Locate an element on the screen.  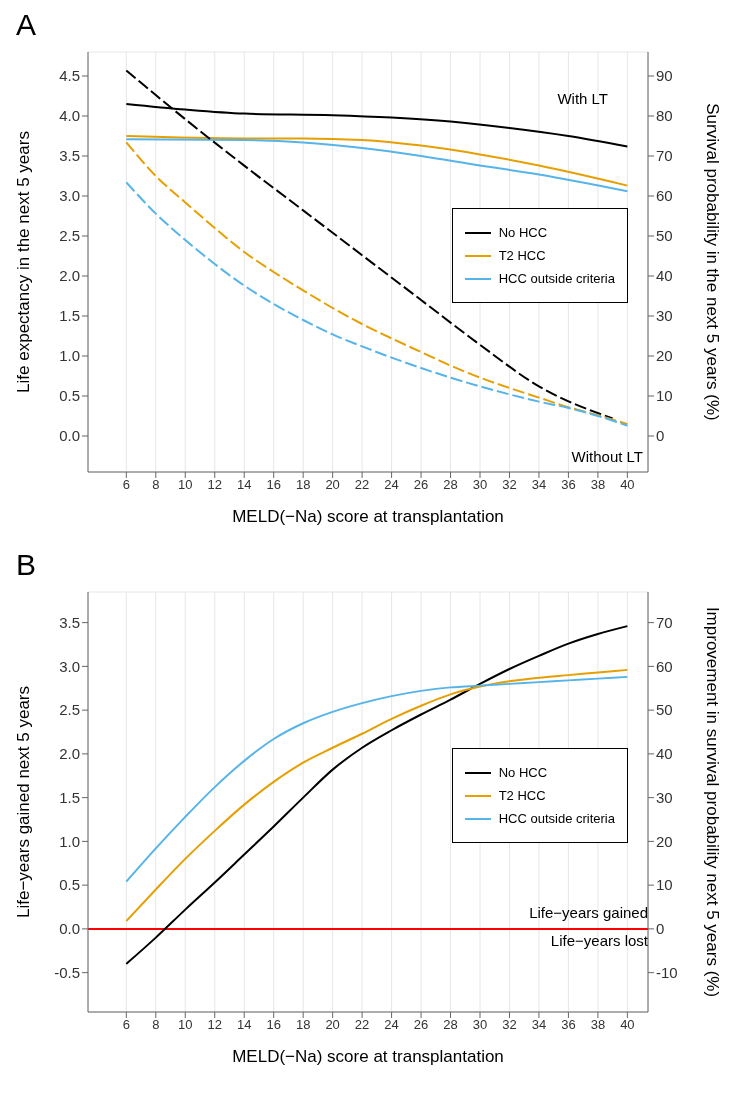
chart-title: A is located at coordinates (26, 25).